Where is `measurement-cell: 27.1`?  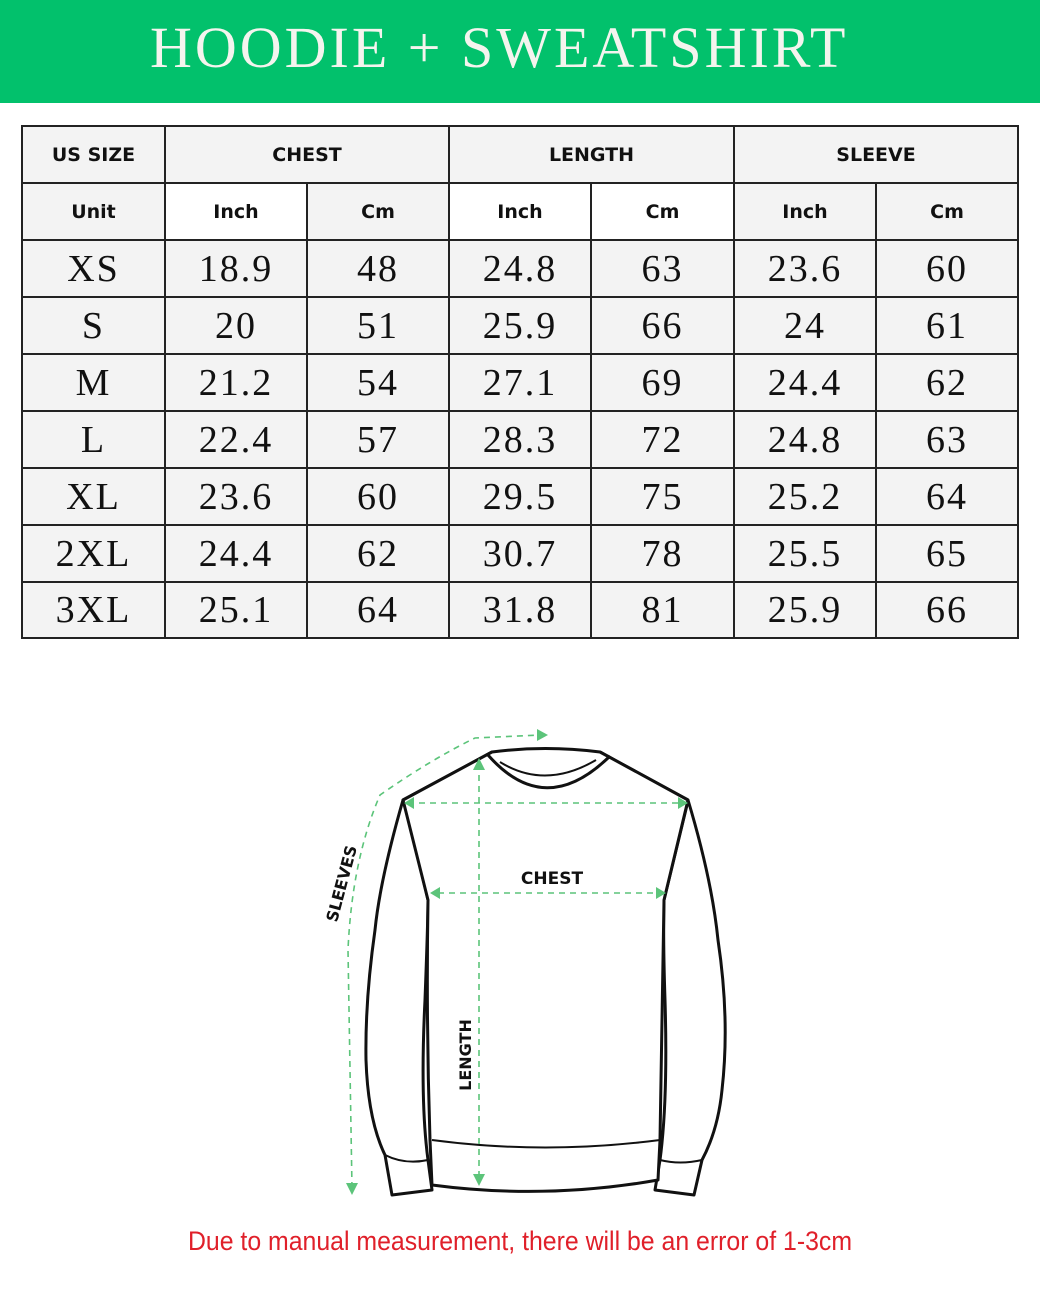
measurement-cell: 27.1 is located at coordinates (520, 382).